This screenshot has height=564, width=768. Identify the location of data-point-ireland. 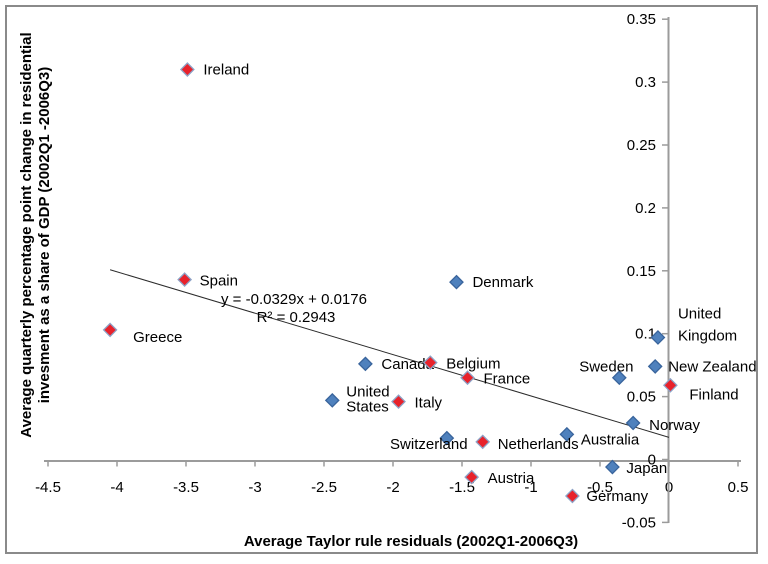
(187, 69).